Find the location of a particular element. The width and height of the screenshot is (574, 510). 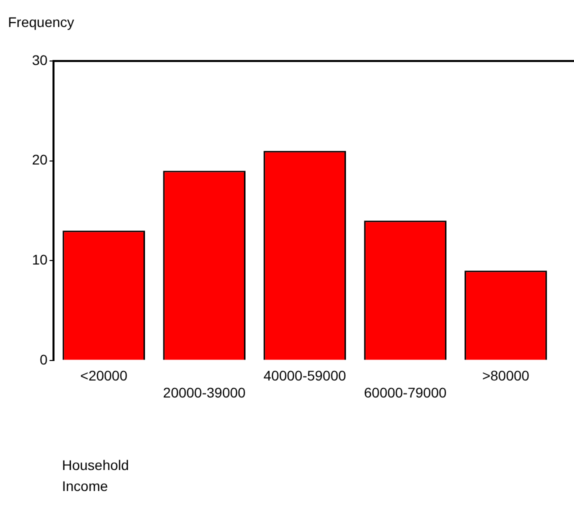

x-tick-label: 60000-79000 is located at coordinates (405, 392).